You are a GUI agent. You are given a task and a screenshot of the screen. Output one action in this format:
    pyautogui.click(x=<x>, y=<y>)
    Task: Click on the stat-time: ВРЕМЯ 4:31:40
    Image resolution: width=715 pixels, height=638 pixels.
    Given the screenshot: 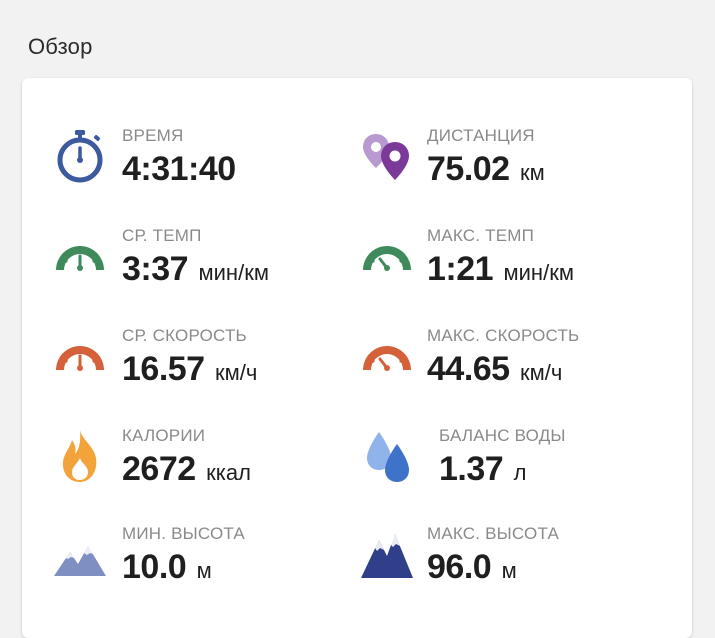 What is the action you would take?
    pyautogui.click(x=202, y=166)
    